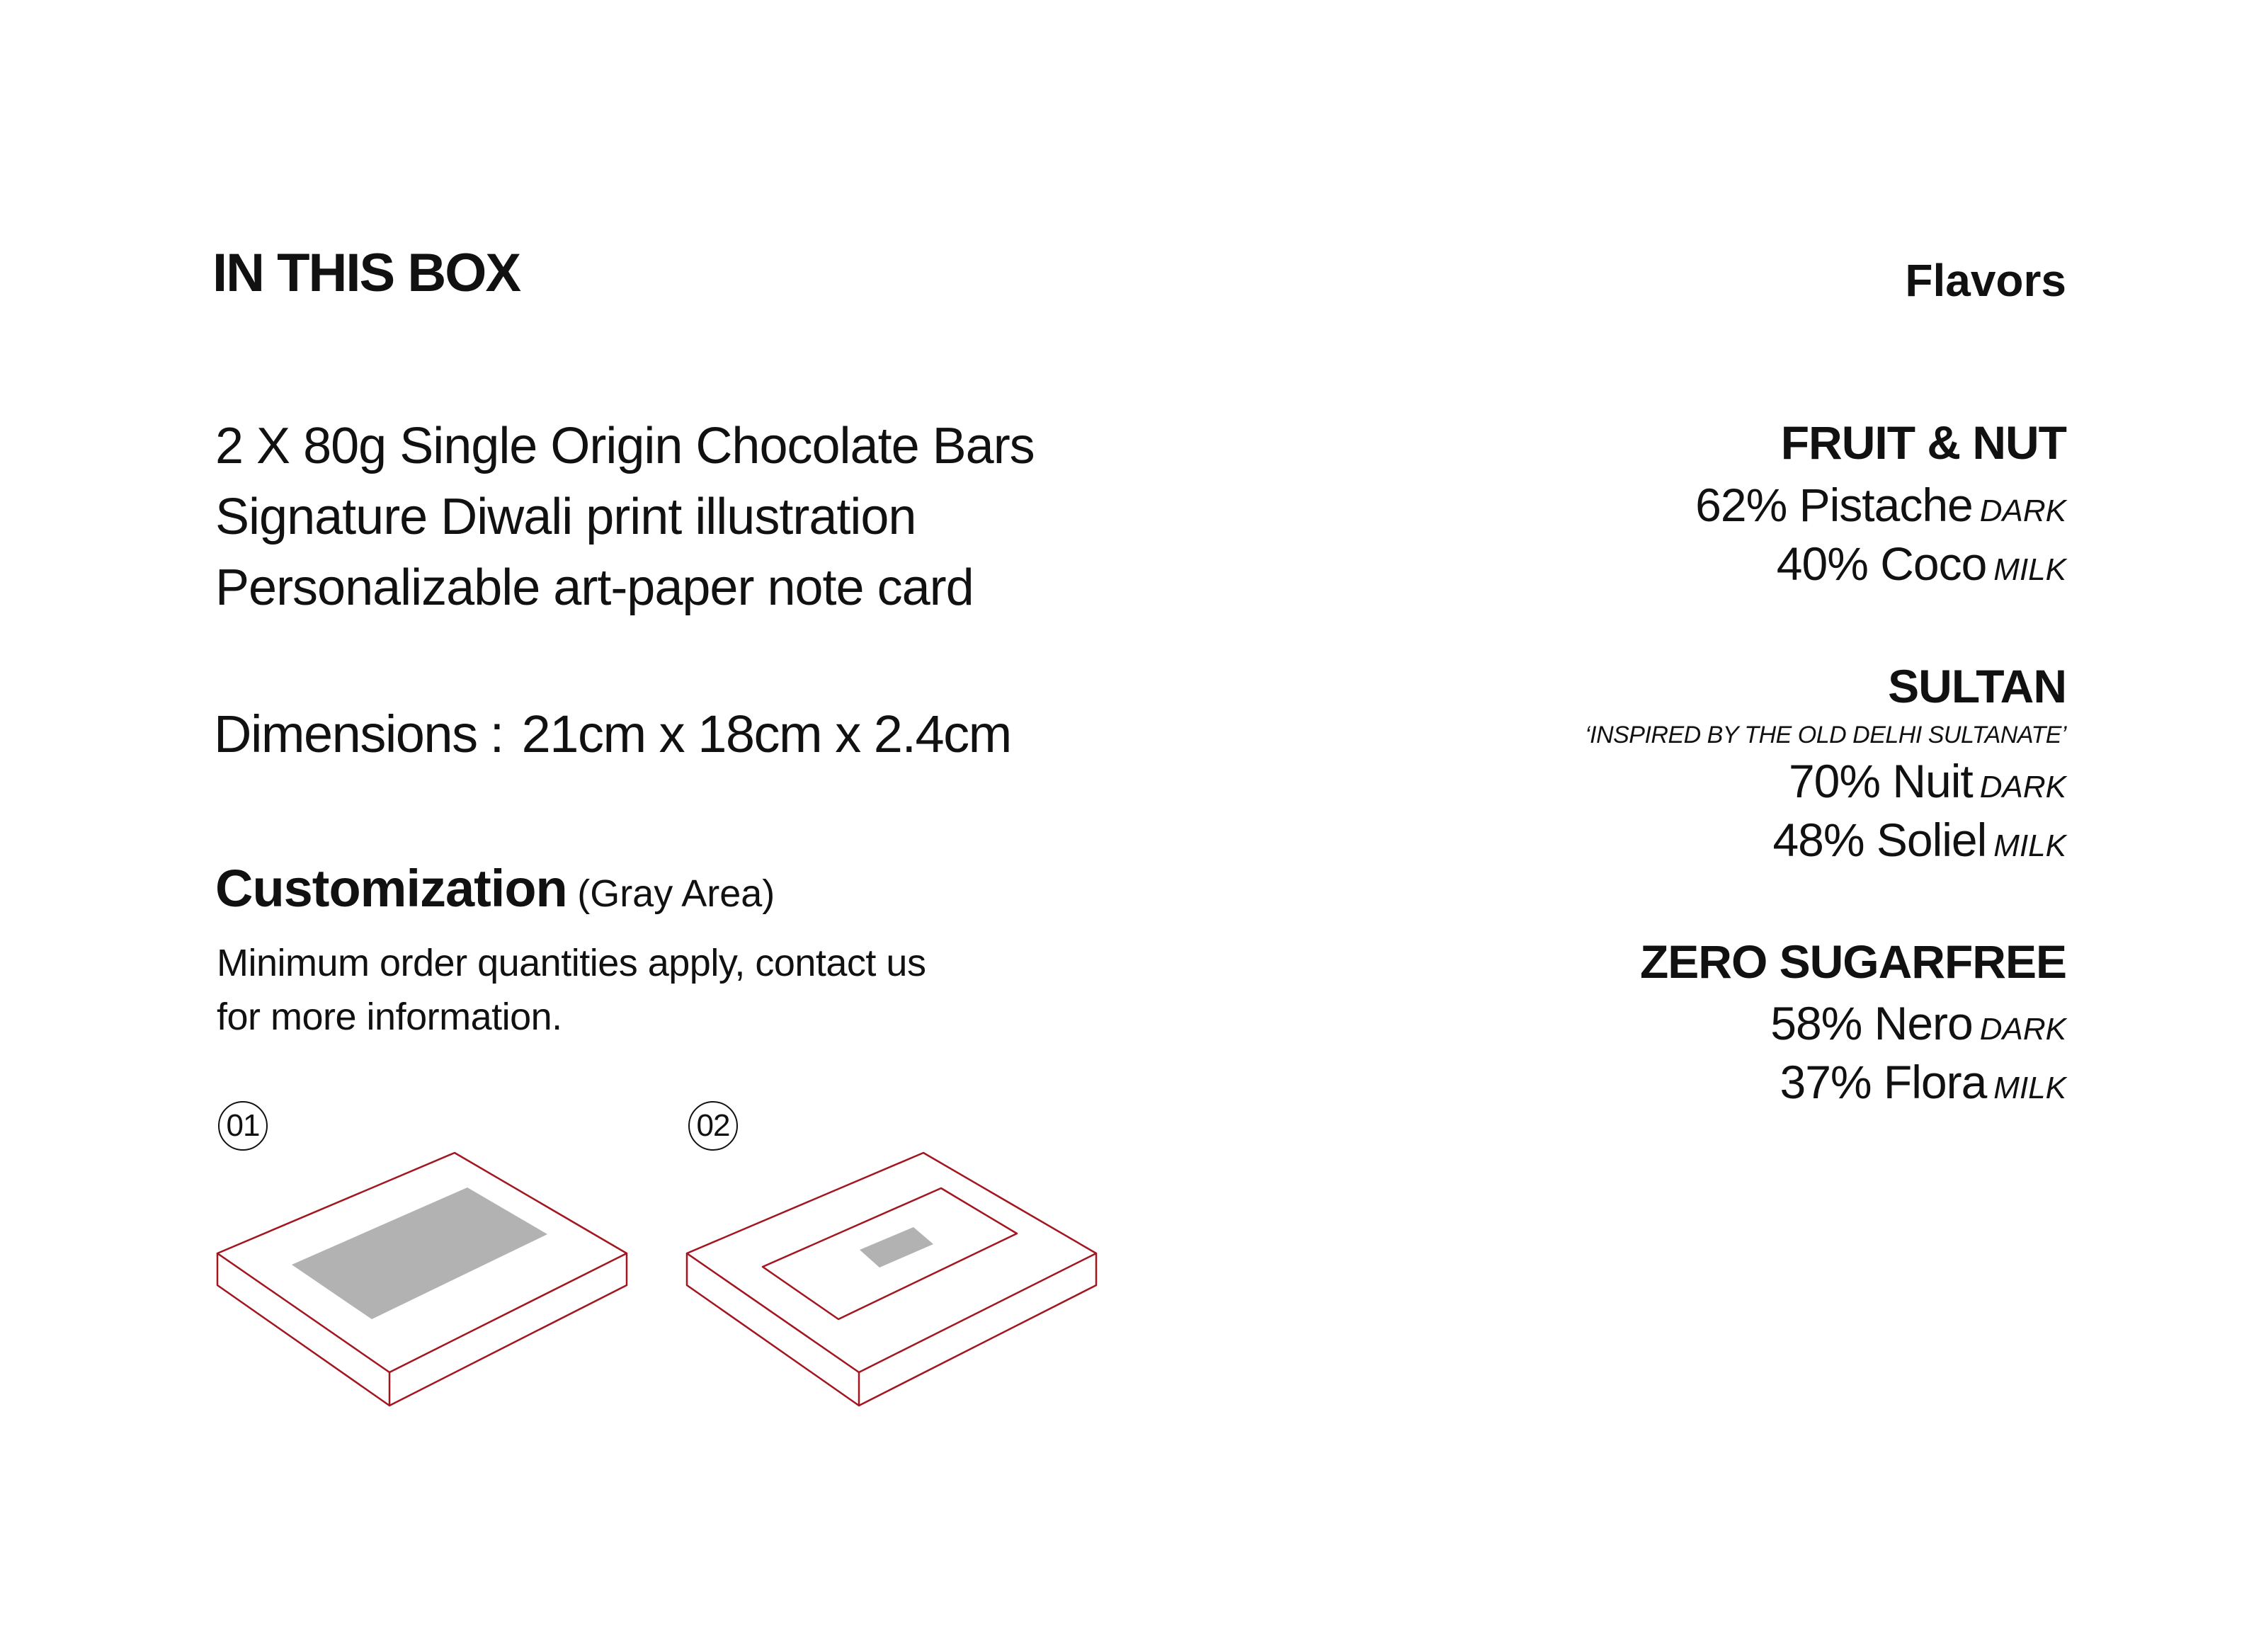 The width and height of the screenshot is (2266, 1652). Describe the element at coordinates (676, 893) in the screenshot. I see `customization-subtitle: (Gray Area)` at that location.